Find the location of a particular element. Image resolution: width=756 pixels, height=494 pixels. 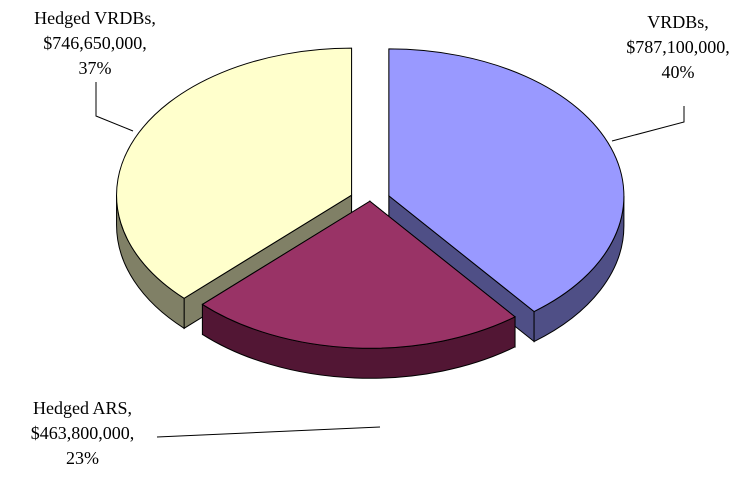

data-label-hedged-ars: Hedged ARS, $463,800,000, 23% is located at coordinates (82, 433).